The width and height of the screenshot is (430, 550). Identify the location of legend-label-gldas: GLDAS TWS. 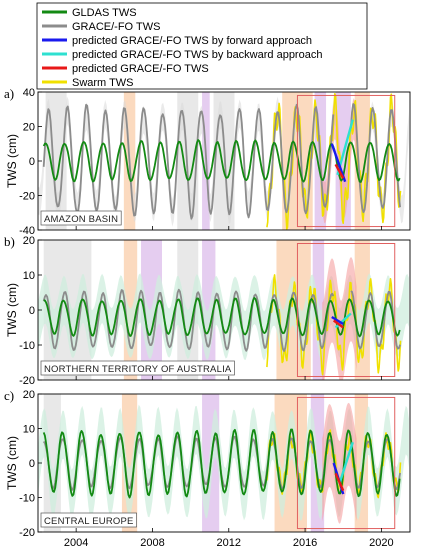
(104, 13).